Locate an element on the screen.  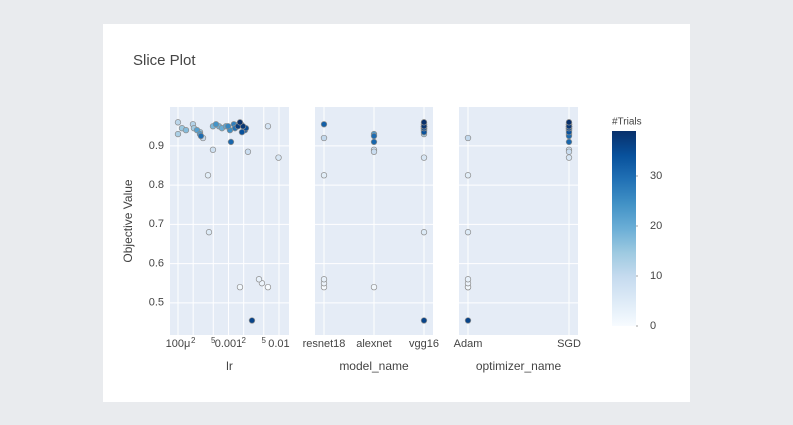
colorbar-title: #Trials is located at coordinates (627, 122).